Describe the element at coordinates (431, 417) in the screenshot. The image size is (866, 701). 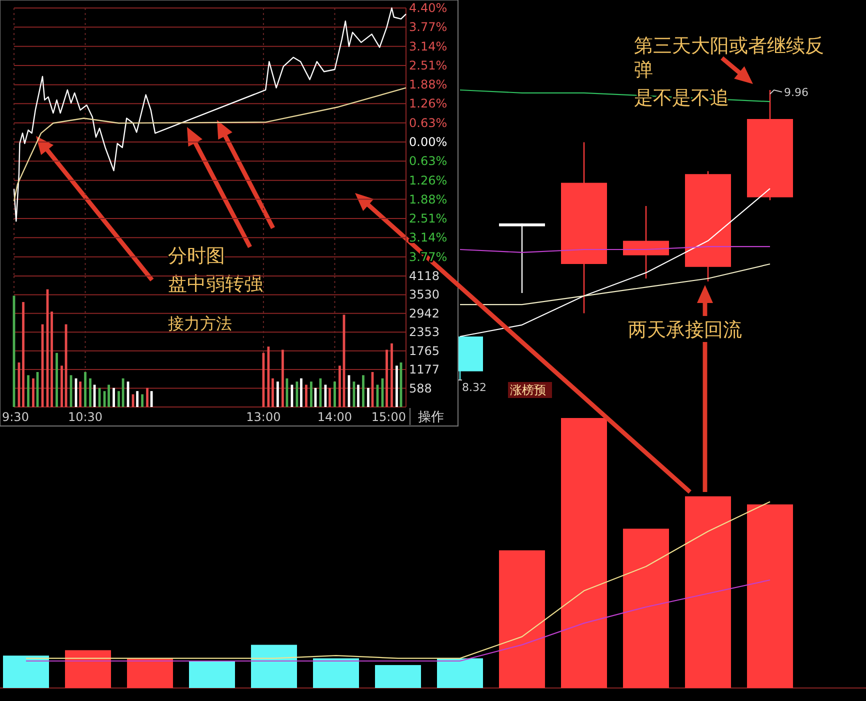
I see `annotation: 操作` at that location.